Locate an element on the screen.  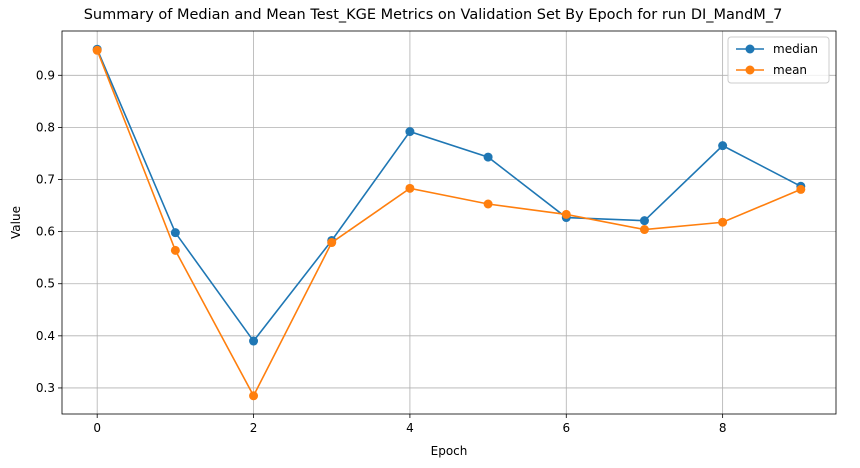
x-tick-label: 2 is located at coordinates (254, 428).